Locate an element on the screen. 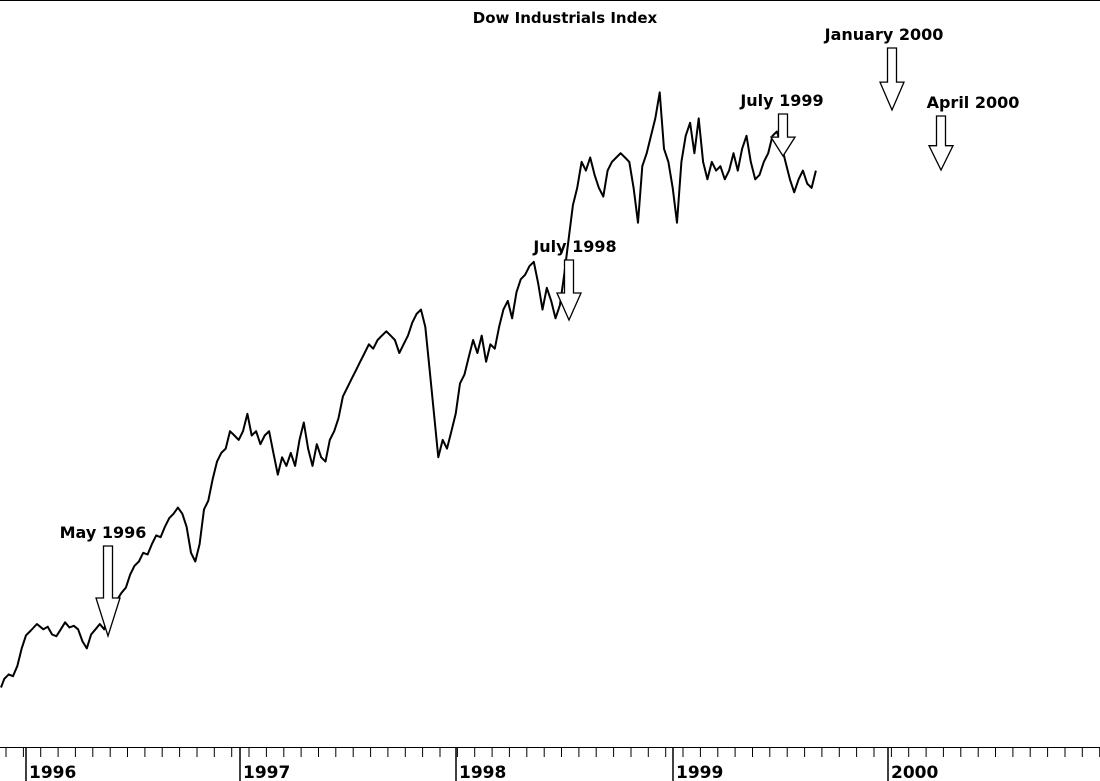  x-axis-year-ticks: 1996 1997 1998 1999 2000 is located at coordinates (481, 764).